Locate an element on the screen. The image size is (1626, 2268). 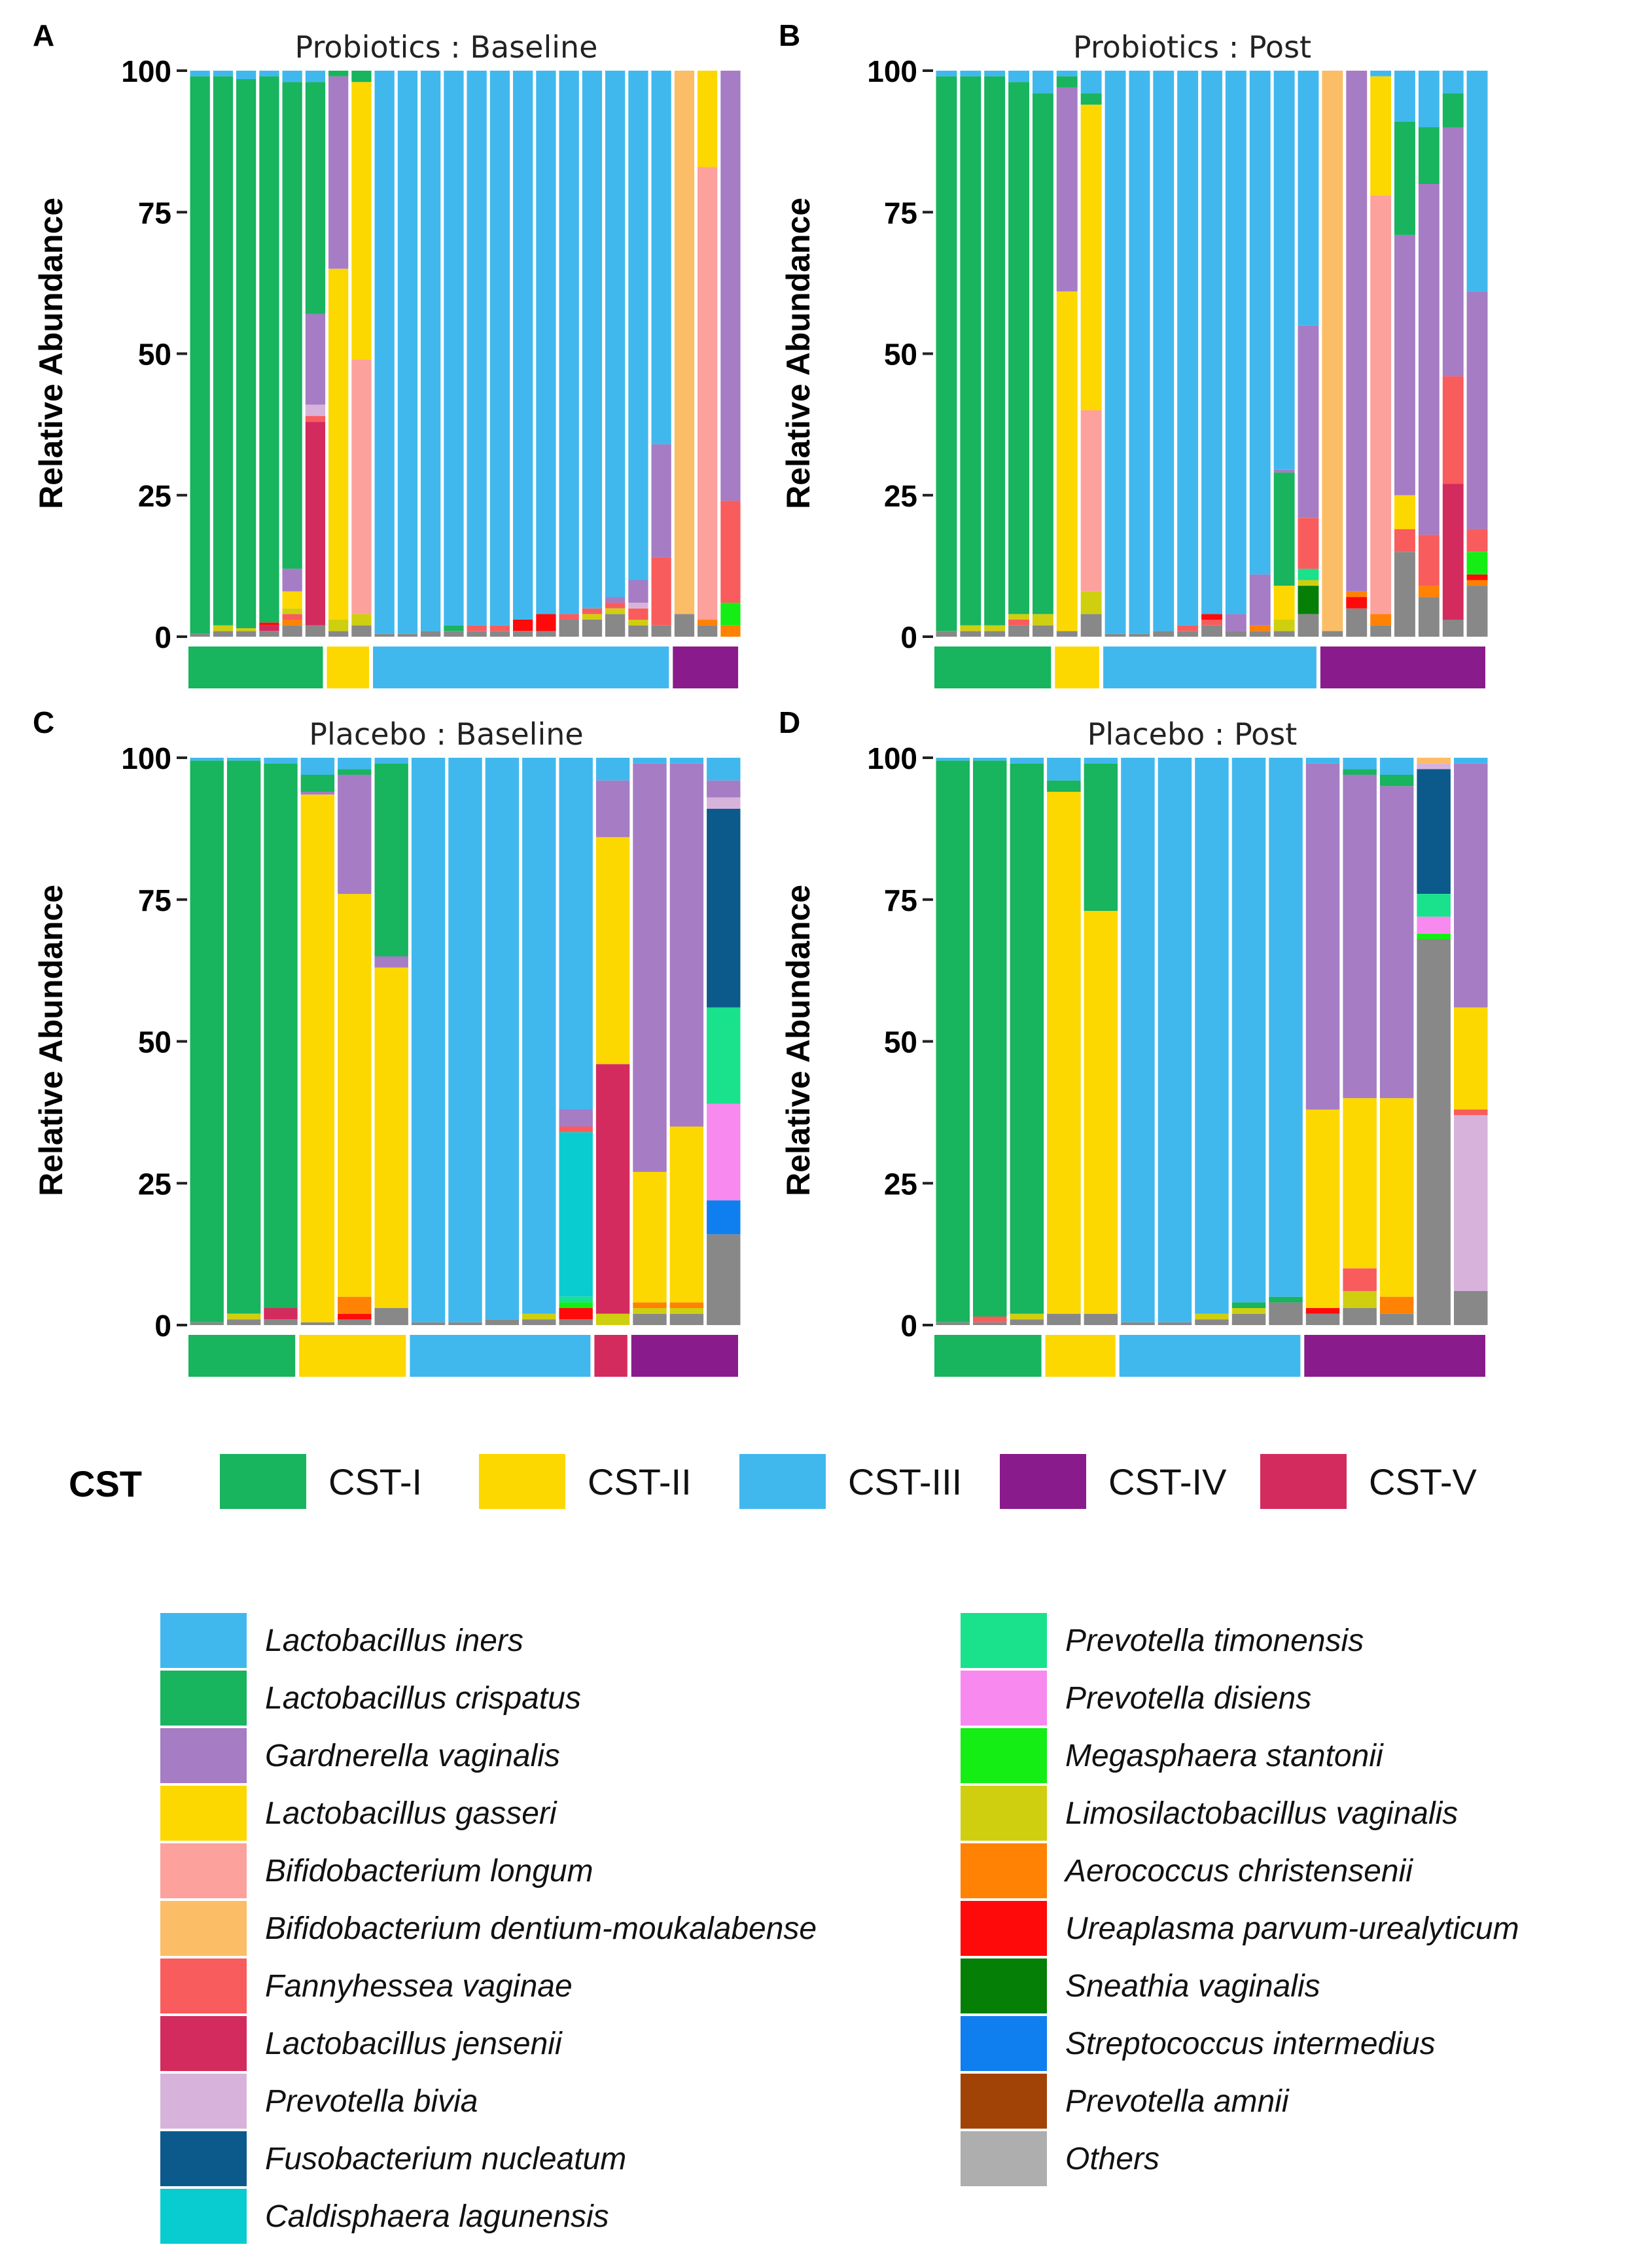
cst-band-iii is located at coordinates (501, 1356).